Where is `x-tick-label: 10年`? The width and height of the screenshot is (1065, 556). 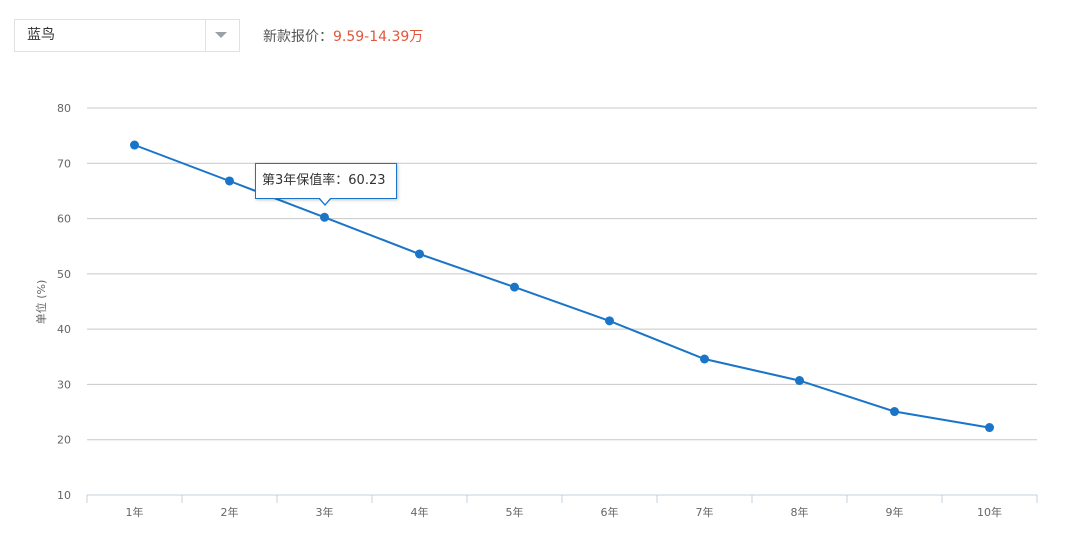
x-tick-label: 10年 is located at coordinates (989, 512).